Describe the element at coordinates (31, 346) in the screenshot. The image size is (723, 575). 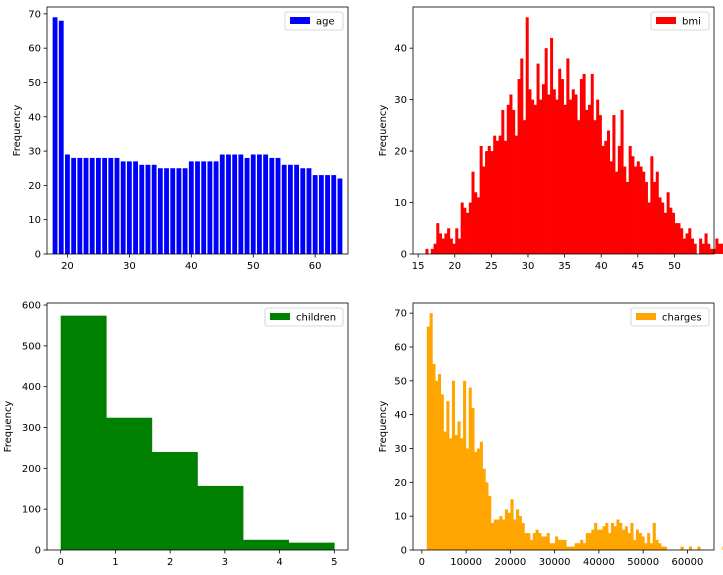
I see `y-tick-label: 500` at that location.